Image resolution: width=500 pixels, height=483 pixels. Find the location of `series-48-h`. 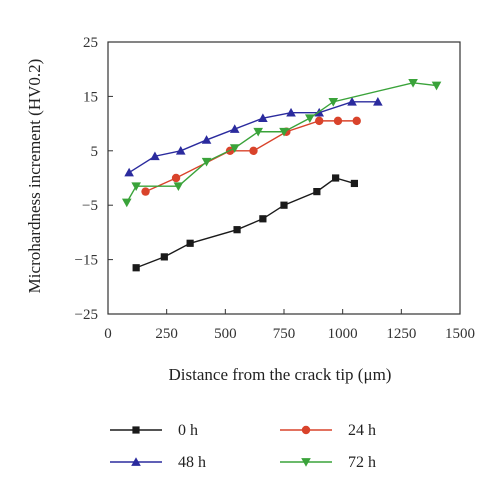

series-48-h is located at coordinates (253, 137).